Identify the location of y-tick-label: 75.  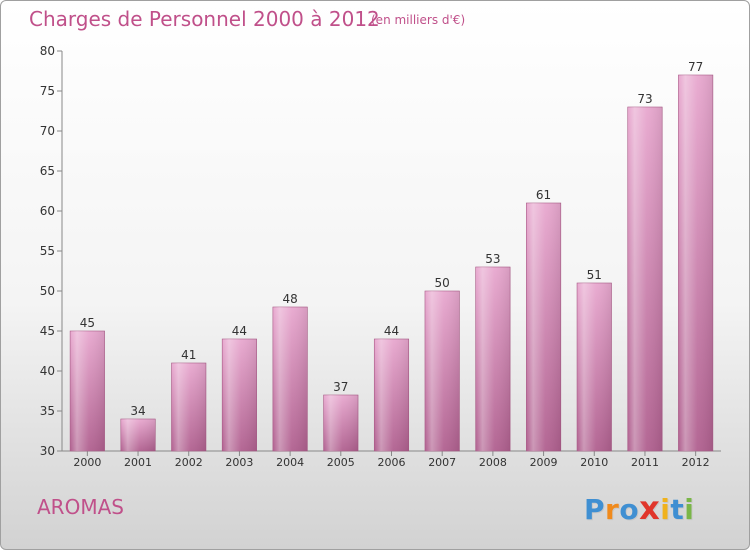
(47, 91).